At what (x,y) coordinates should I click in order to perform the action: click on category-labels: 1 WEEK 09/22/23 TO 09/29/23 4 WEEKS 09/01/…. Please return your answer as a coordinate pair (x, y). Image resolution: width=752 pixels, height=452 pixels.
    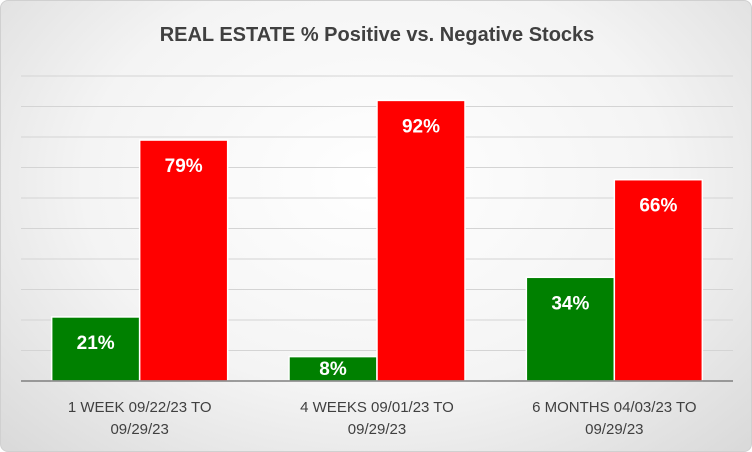
    Looking at the image, I should click on (382, 418).